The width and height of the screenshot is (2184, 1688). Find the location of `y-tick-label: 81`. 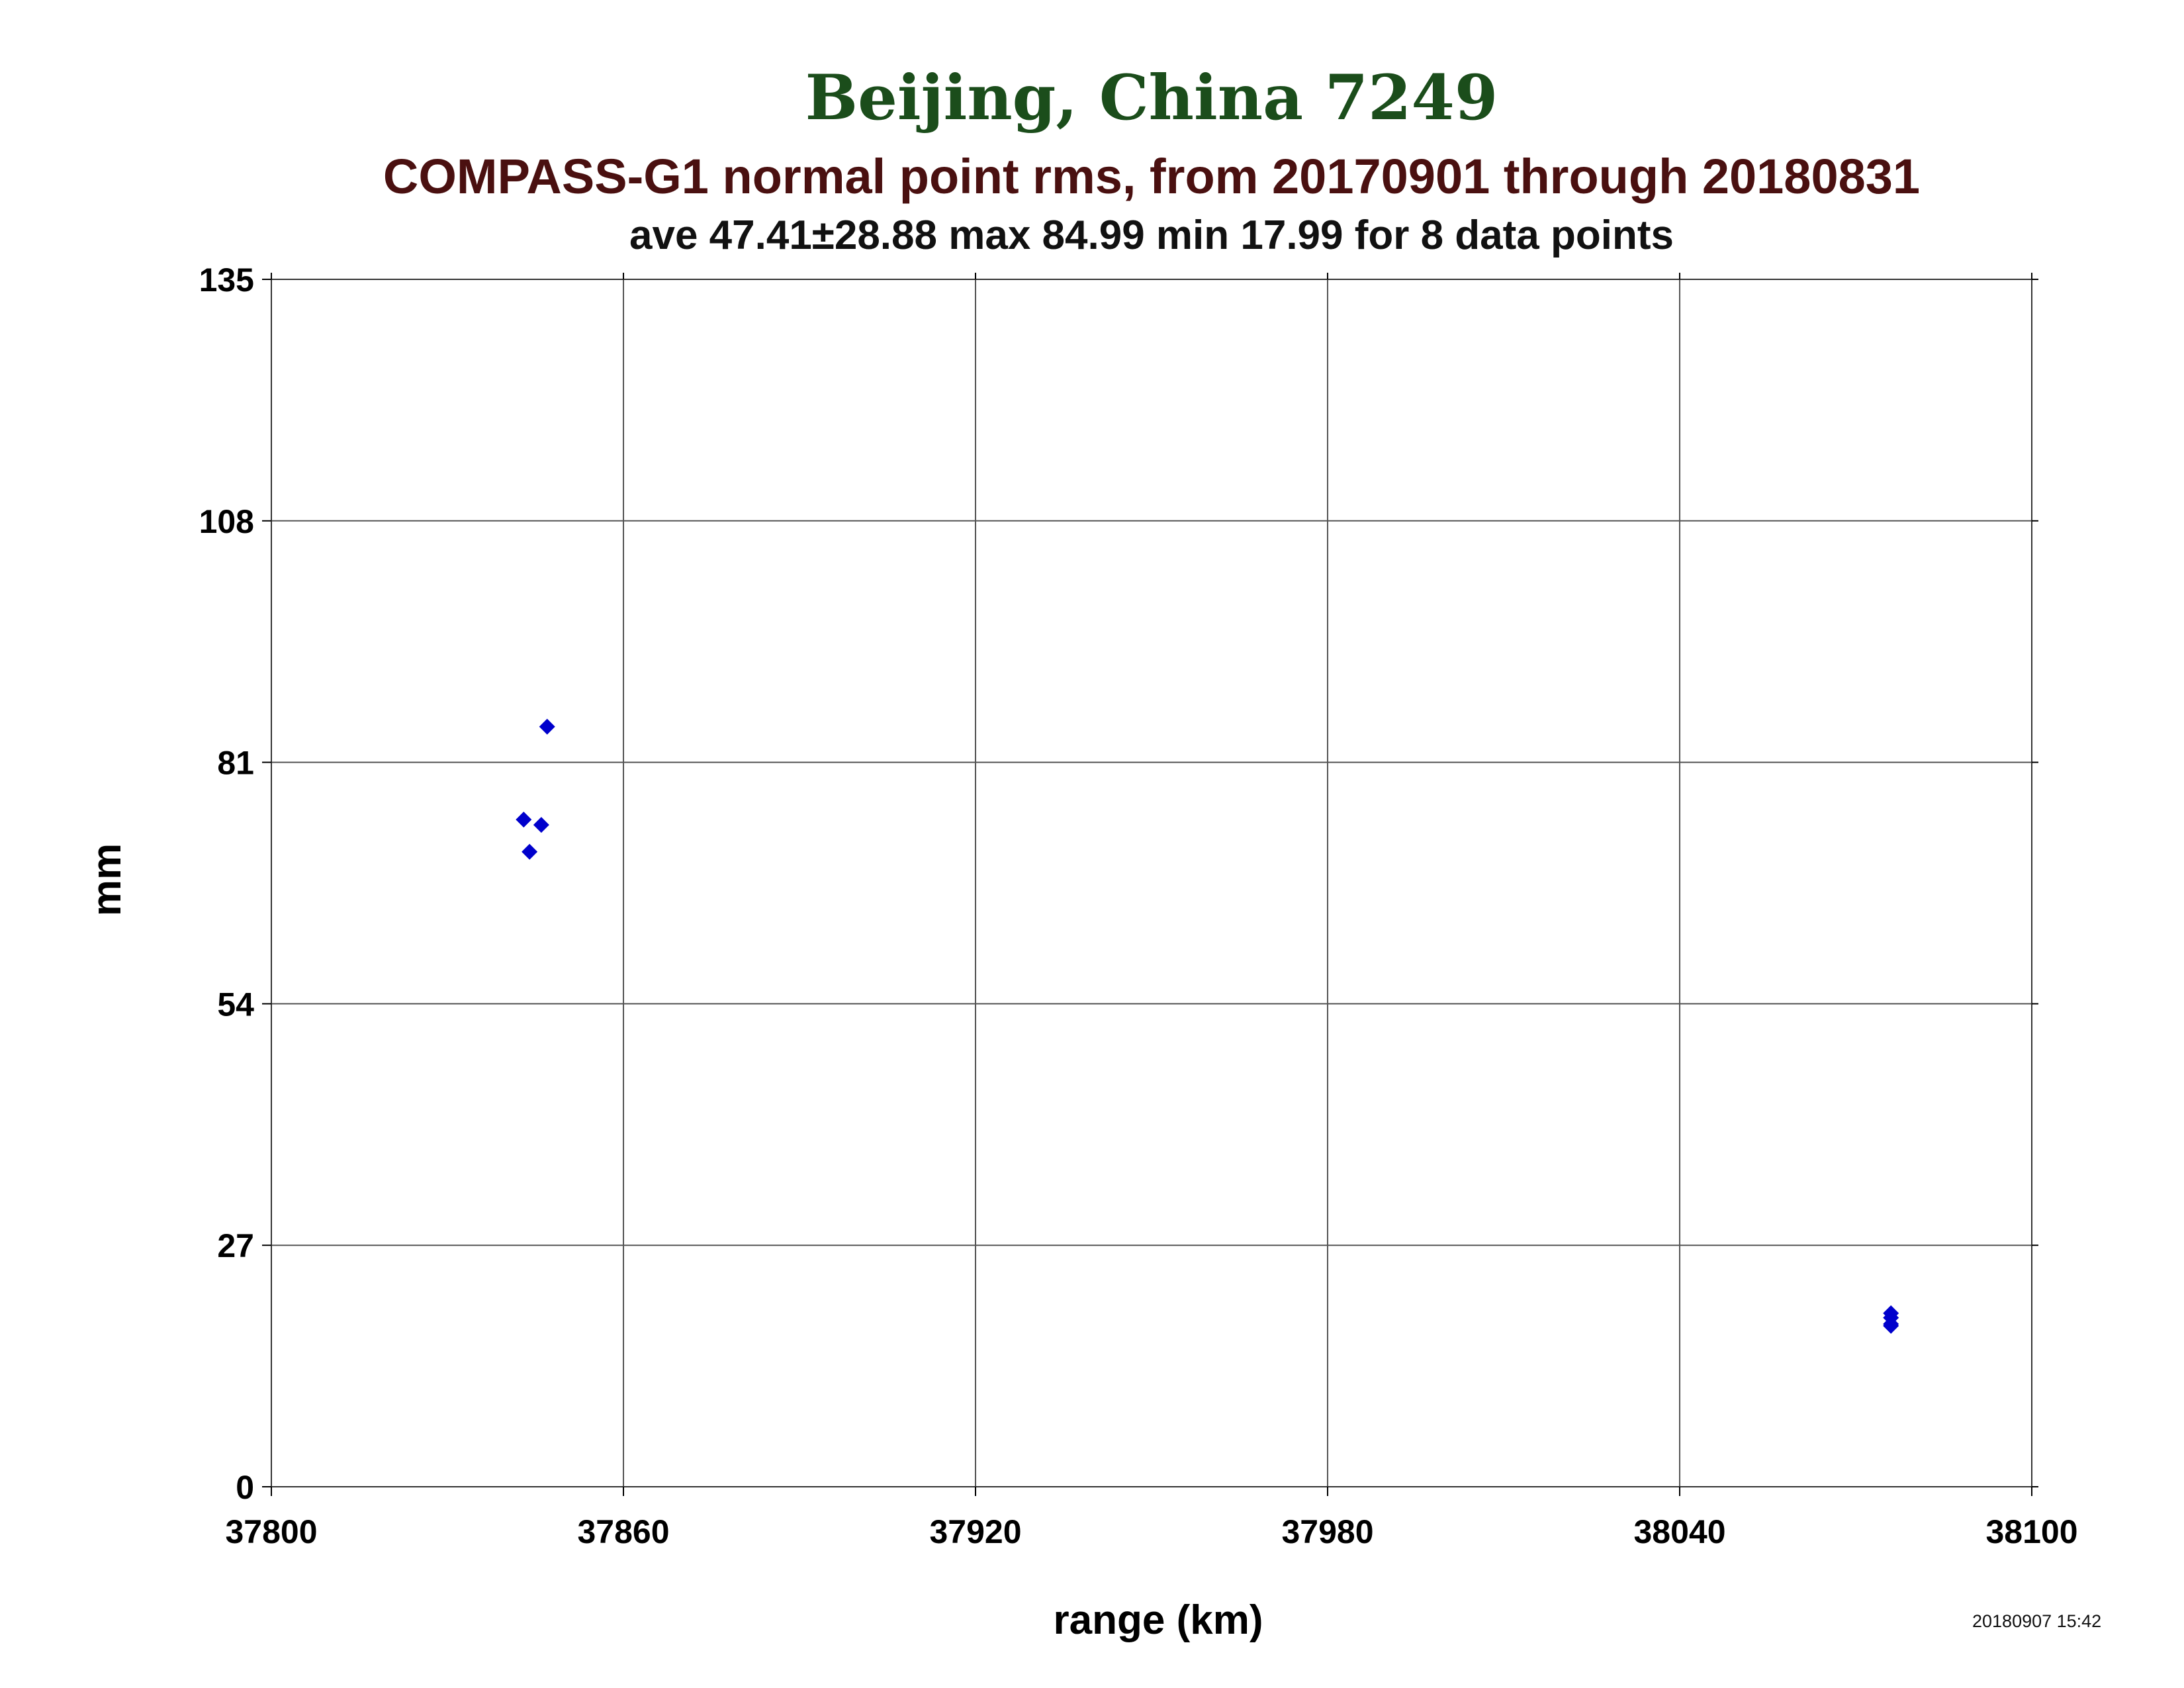

y-tick-label: 81 is located at coordinates (235, 763).